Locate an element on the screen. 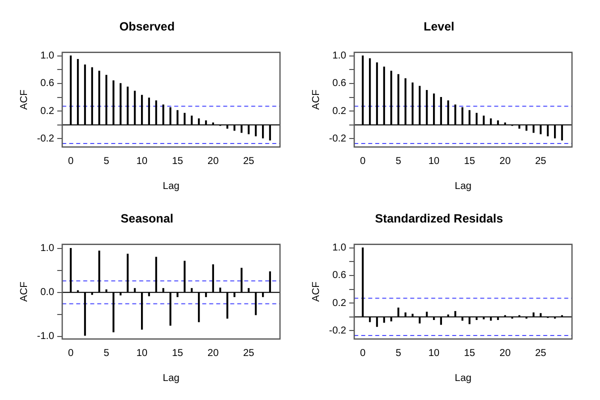 This screenshot has width=600, height=400. chart-title: Level is located at coordinates (439, 27).